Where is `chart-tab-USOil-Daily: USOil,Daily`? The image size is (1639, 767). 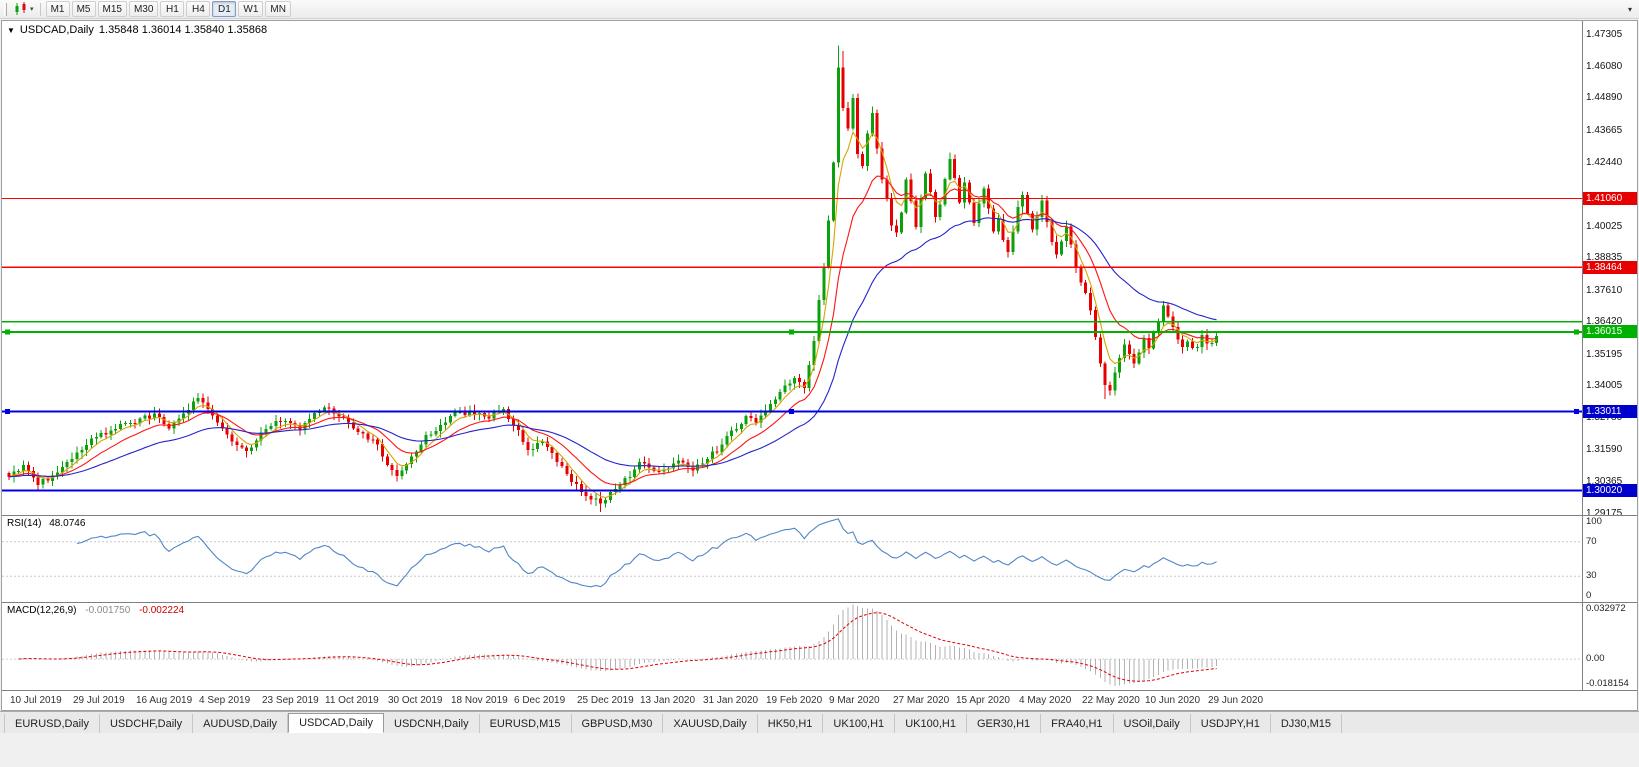
chart-tab-USOil-Daily: USOil,Daily is located at coordinates (1152, 723).